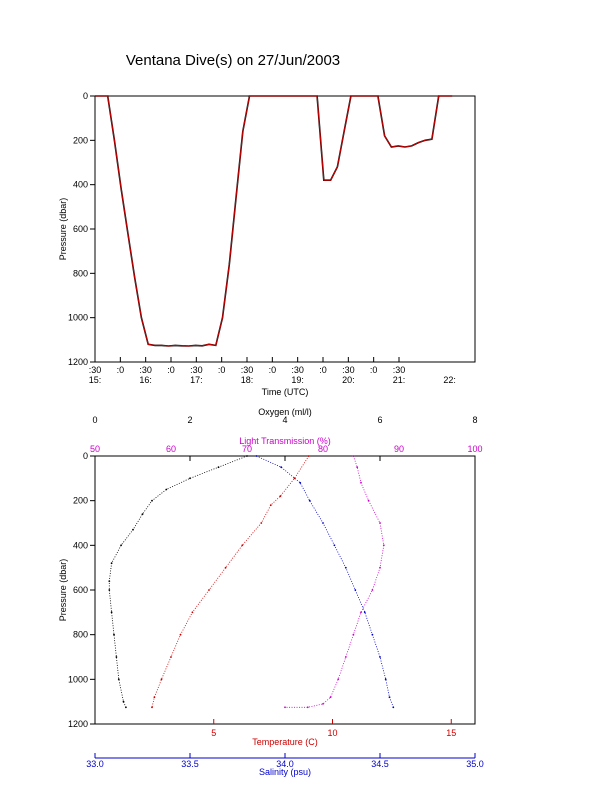 This screenshot has width=612, height=785. I want to click on bottom-ylabel: Pressure (dbar), so click(63, 590).